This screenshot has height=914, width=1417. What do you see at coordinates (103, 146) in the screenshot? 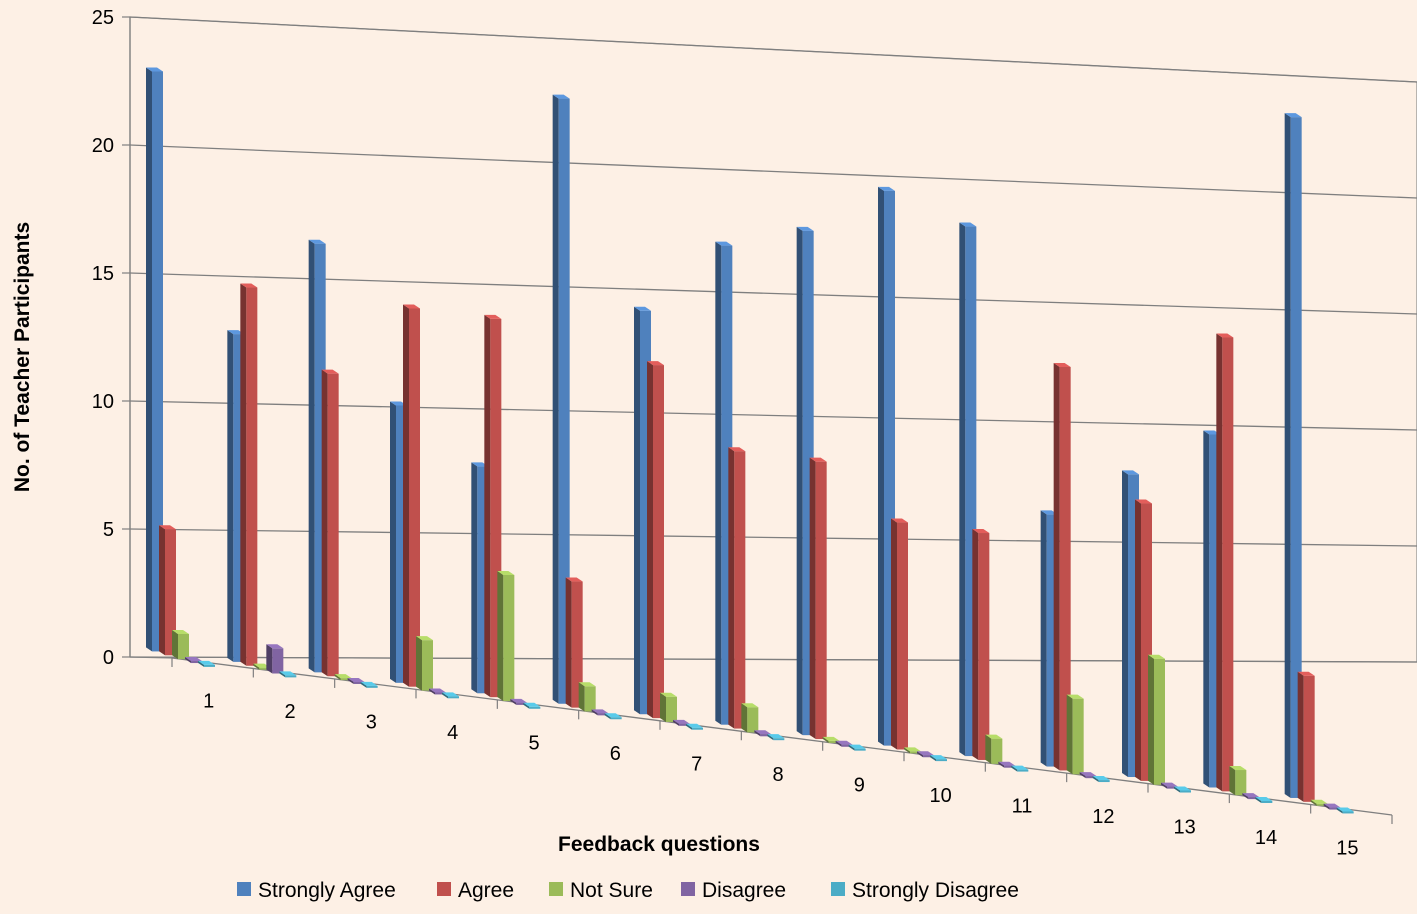
I see `y-tick-label: 20` at bounding box center [103, 146].